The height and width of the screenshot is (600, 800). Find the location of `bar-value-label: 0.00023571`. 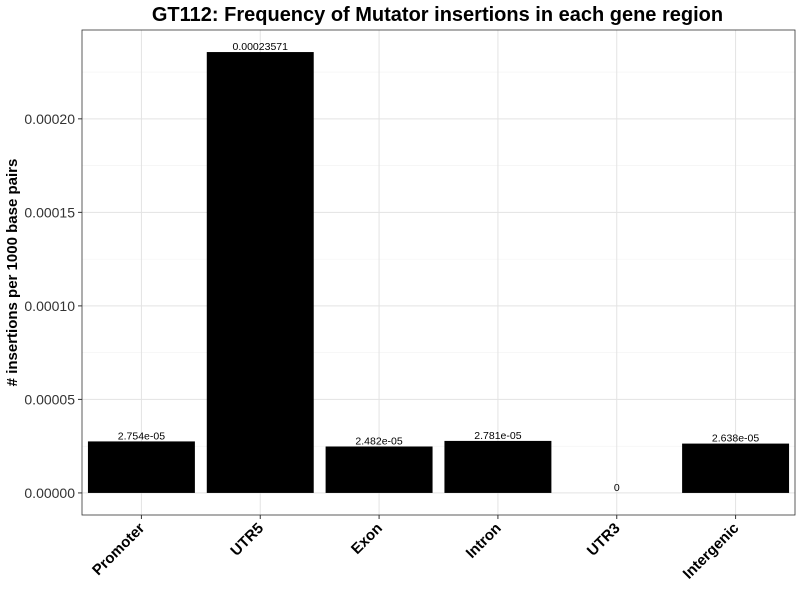

bar-value-label: 0.00023571 is located at coordinates (261, 47).